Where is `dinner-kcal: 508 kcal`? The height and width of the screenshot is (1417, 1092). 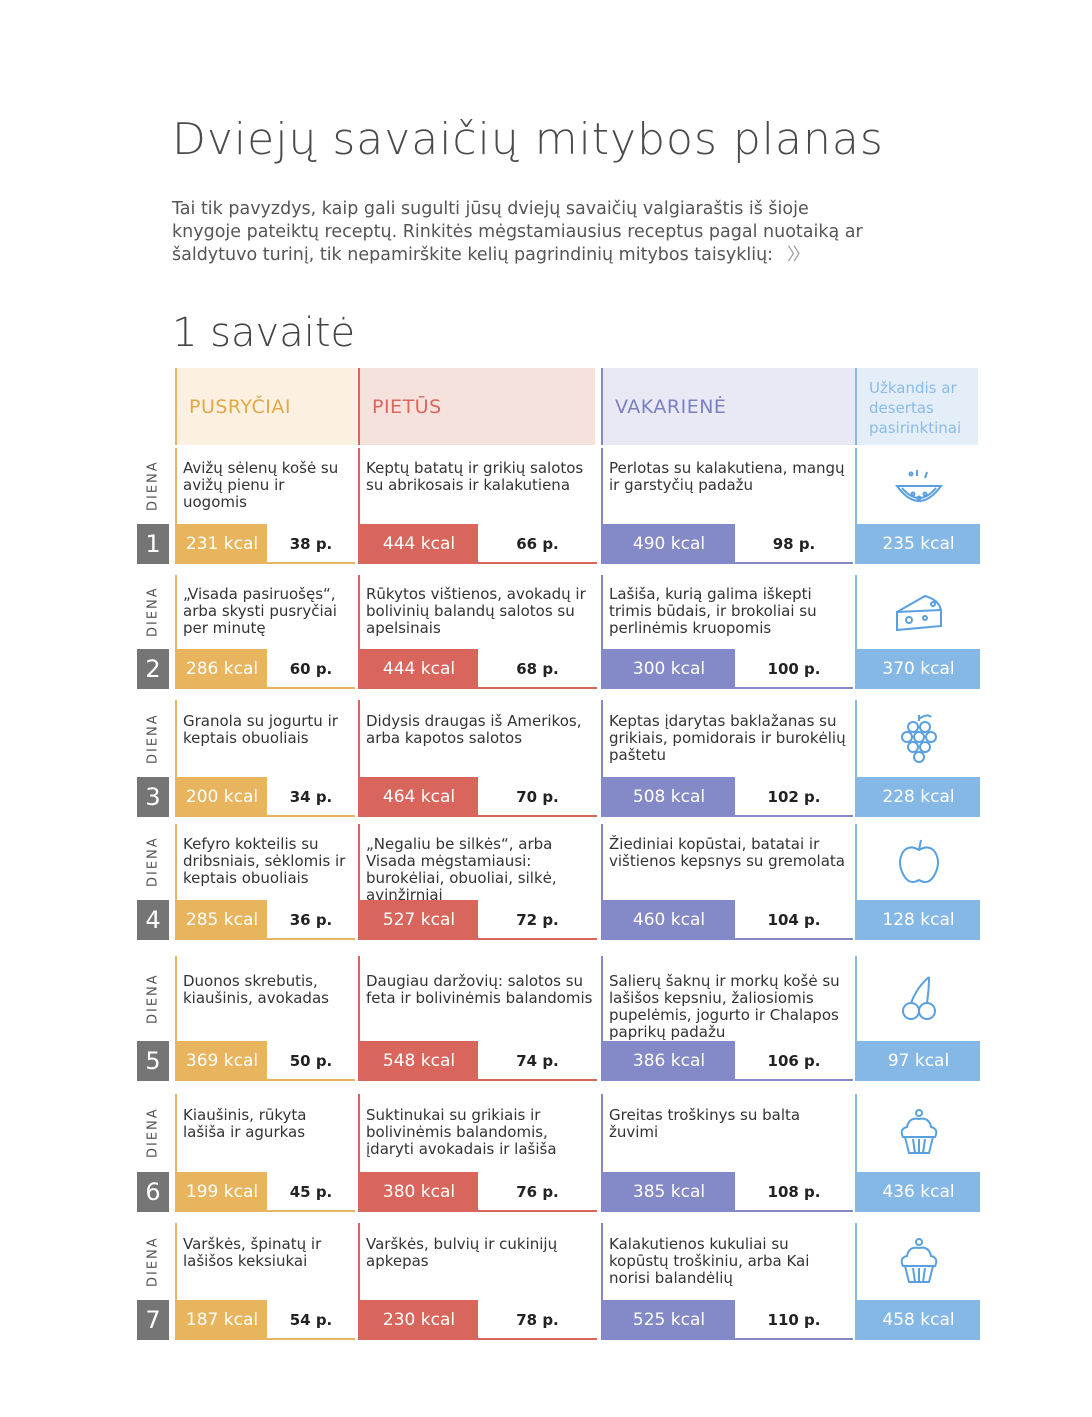
dinner-kcal: 508 kcal is located at coordinates (669, 797).